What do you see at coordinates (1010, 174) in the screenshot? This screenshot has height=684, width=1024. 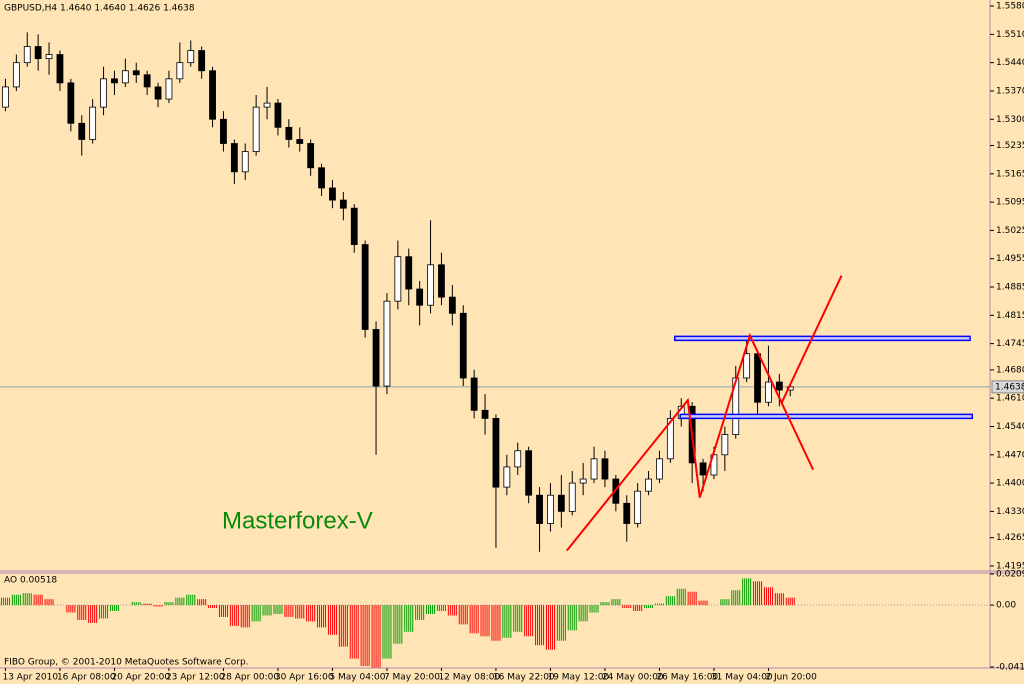 I see `y-tick-label: 1.5165` at bounding box center [1010, 174].